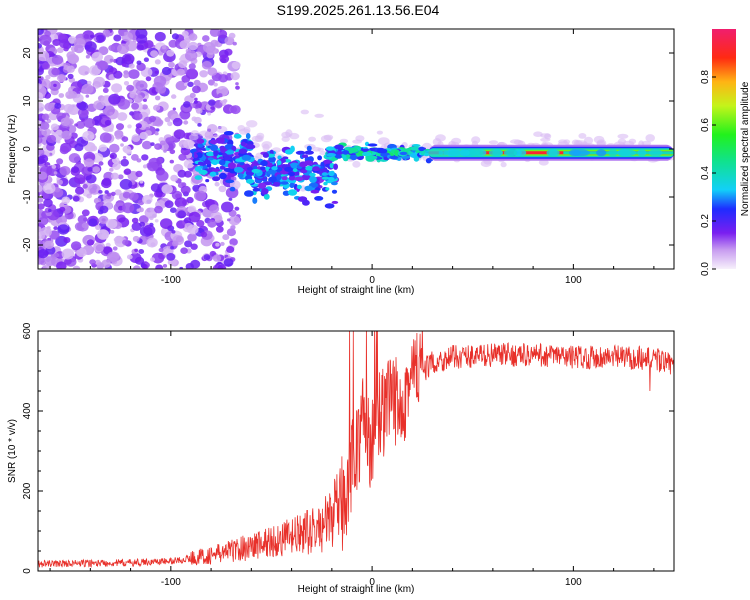 The height and width of the screenshot is (600, 750). What do you see at coordinates (358, 10) in the screenshot?
I see `figure-title: S199.2025.261.13.56.E04` at bounding box center [358, 10].